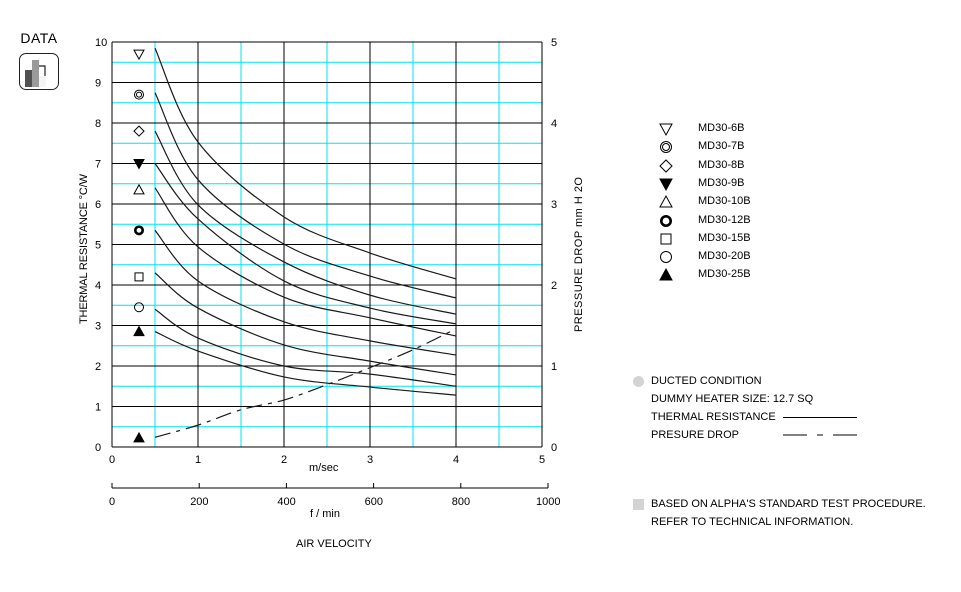 The height and width of the screenshot is (592, 961). Describe the element at coordinates (324, 468) in the screenshot. I see `x-unit-label: m/sec` at that location.